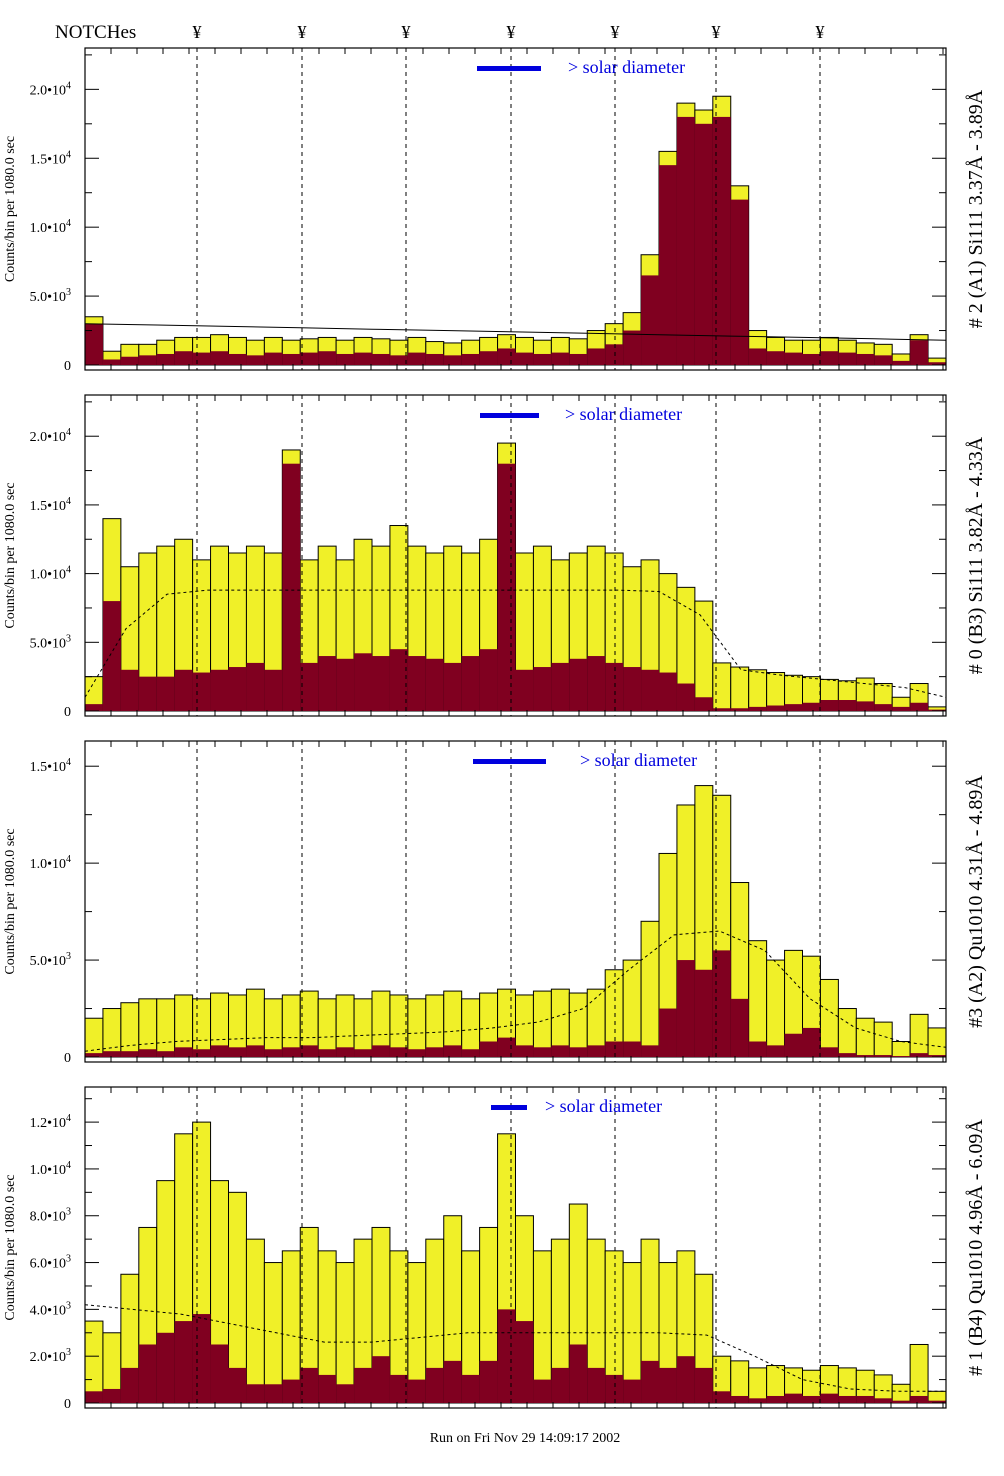 This screenshot has width=1004, height=1476. What do you see at coordinates (50, 1309) in the screenshot?
I see `y-tick-label: 4.0•103` at bounding box center [50, 1309].